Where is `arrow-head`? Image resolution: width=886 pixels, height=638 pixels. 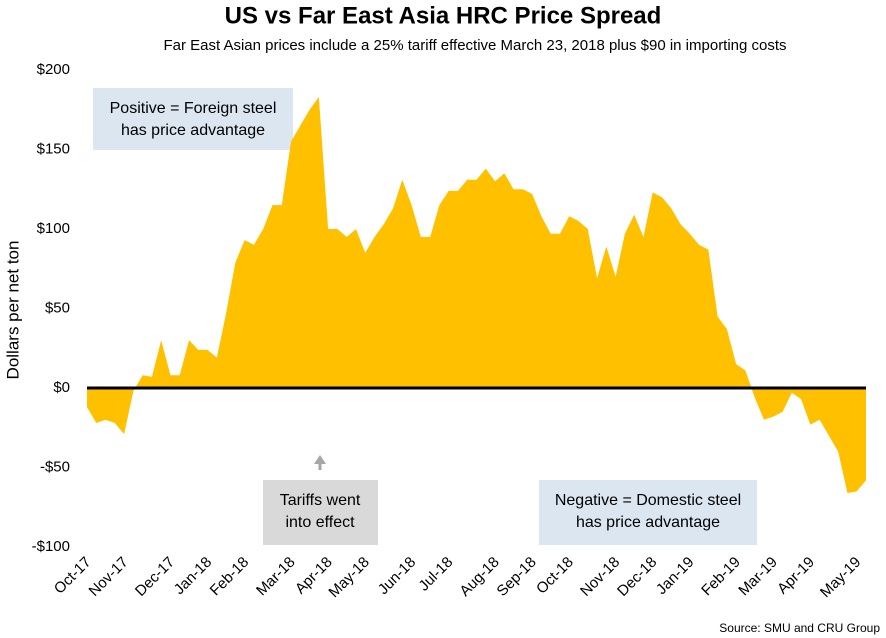
arrow-head is located at coordinates (320, 459).